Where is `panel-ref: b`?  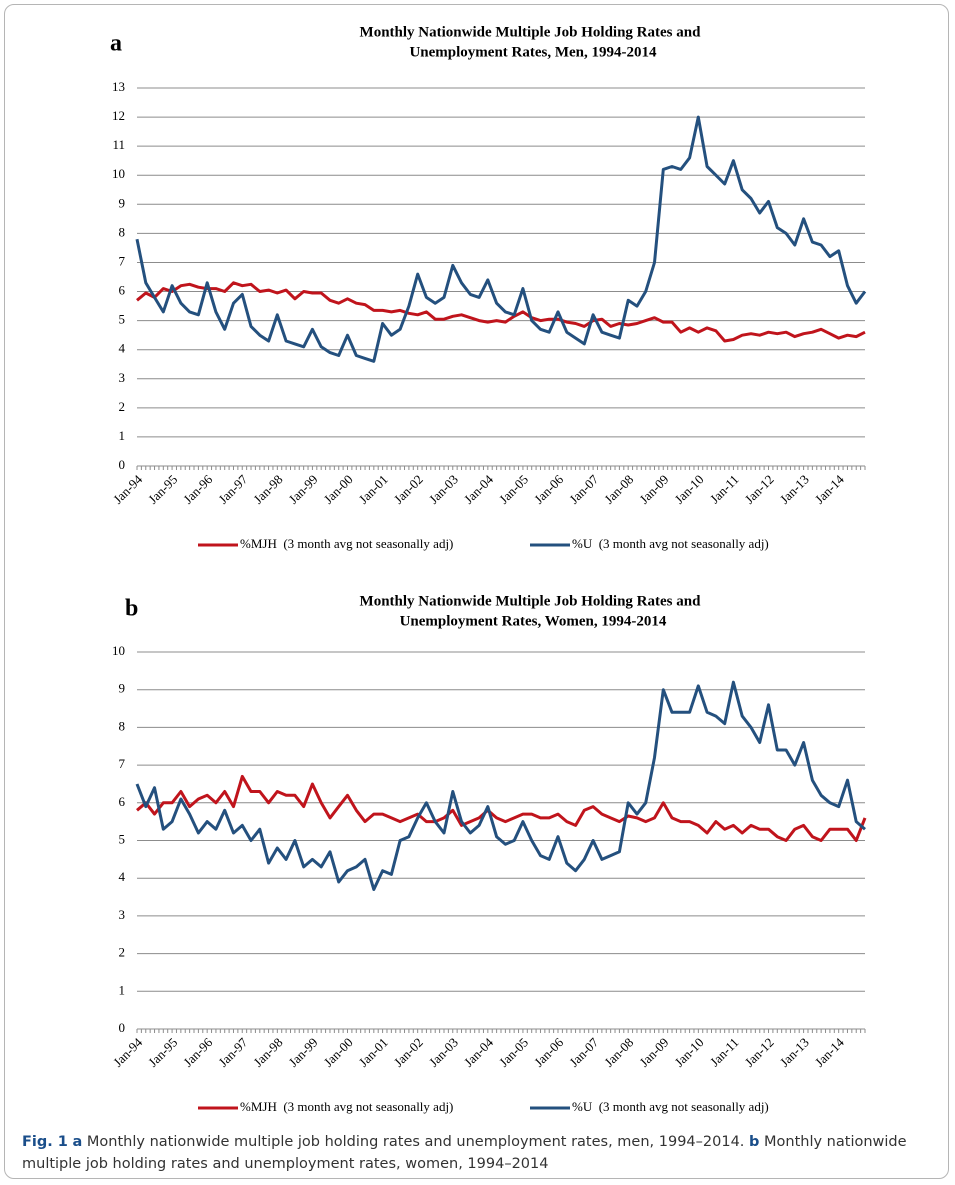 panel-ref: b is located at coordinates (754, 1142).